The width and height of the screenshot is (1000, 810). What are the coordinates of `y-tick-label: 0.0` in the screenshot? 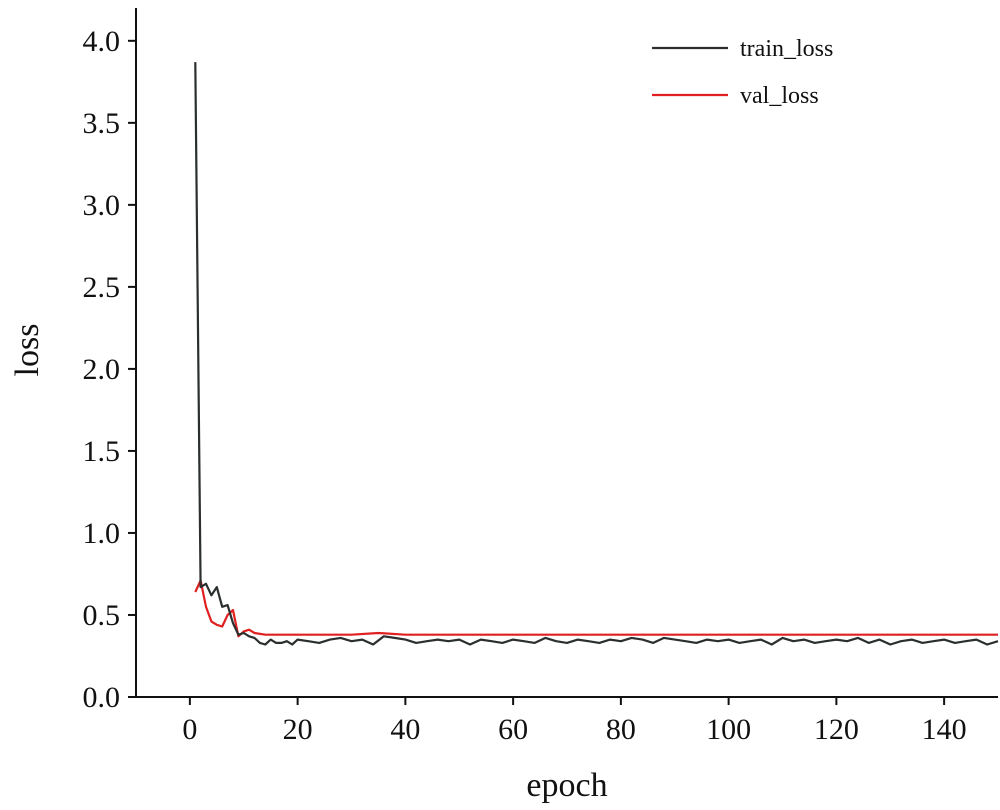 It's located at (102, 697).